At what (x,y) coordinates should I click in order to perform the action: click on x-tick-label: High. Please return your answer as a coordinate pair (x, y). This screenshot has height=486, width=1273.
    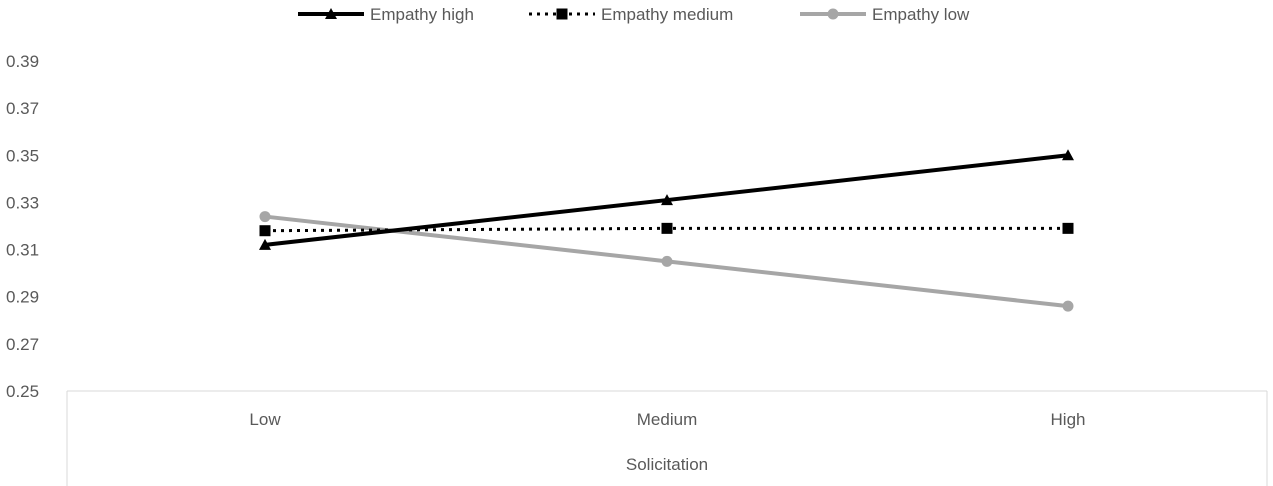
    Looking at the image, I should click on (1068, 419).